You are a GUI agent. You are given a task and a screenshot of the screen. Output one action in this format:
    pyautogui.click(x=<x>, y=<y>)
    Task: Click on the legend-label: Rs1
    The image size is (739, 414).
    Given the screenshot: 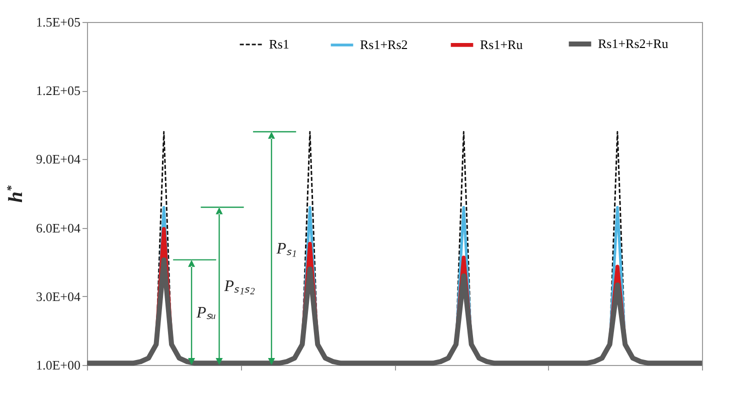 What is the action you would take?
    pyautogui.click(x=279, y=44)
    